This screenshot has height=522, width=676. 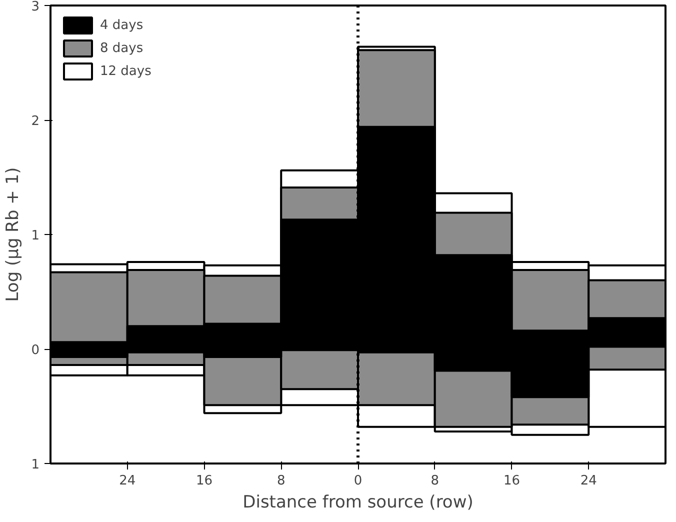 What do you see at coordinates (358, 502) in the screenshot?
I see `x-axis-title: Distance from source (row)` at bounding box center [358, 502].